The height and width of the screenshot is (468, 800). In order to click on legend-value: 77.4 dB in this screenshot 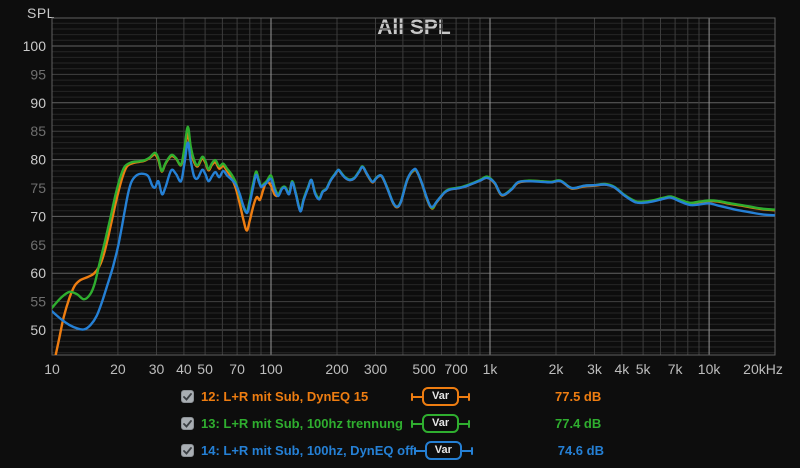, I will do `click(578, 423)`.